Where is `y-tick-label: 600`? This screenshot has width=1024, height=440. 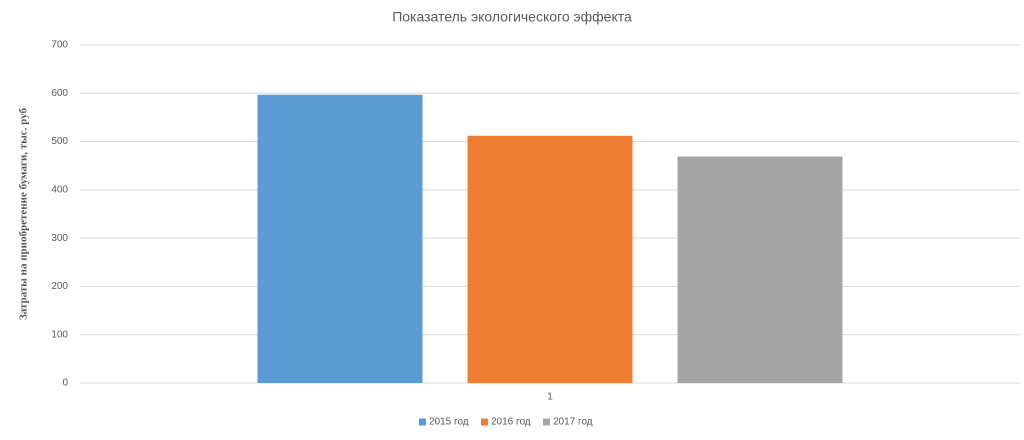 y-tick-label: 600 is located at coordinates (59, 93).